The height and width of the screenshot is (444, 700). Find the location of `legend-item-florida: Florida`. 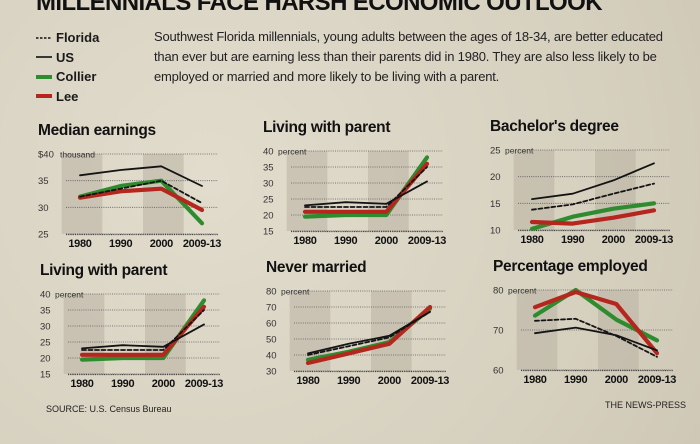

legend-item-florida: Florida is located at coordinates (91, 38).